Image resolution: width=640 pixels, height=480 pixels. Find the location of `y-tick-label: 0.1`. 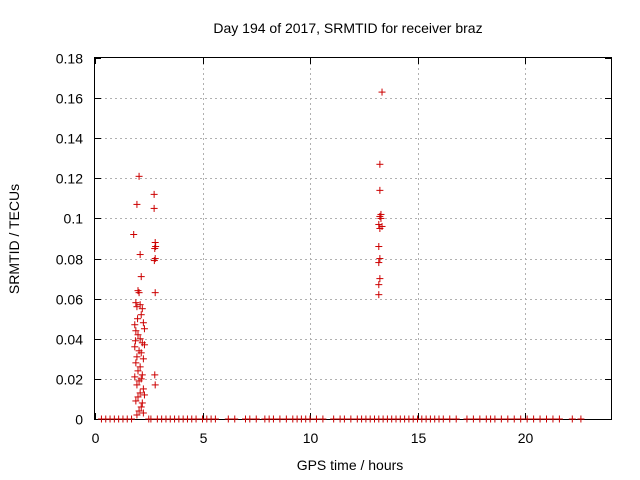

y-tick-label: 0.1 is located at coordinates (74, 219).